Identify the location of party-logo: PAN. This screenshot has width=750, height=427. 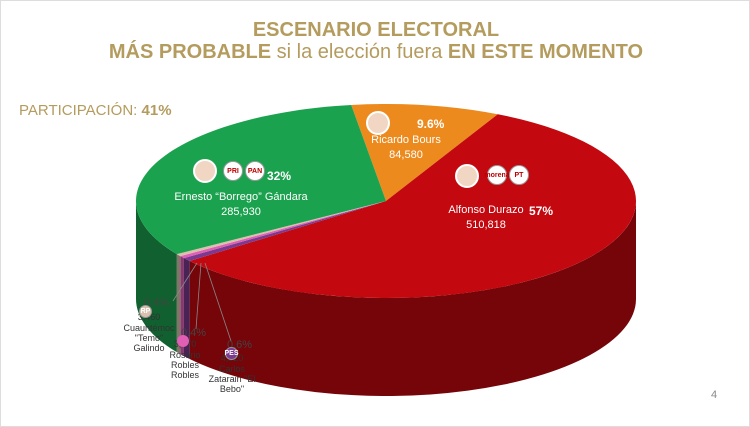
(255, 171).